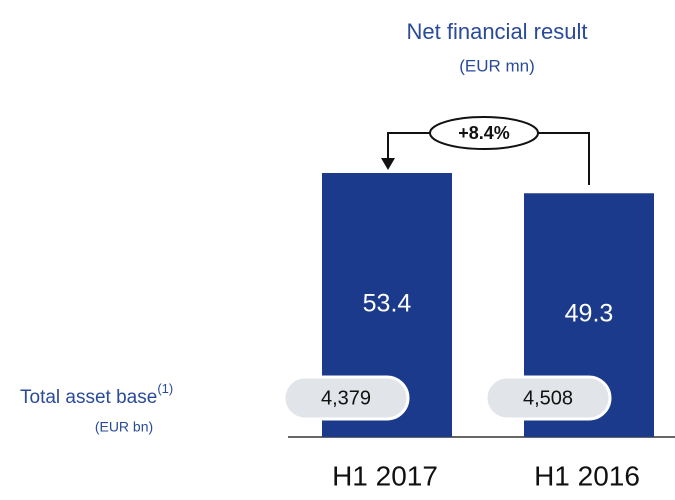 This screenshot has height=500, width=675. I want to click on change-label: +8.4%, so click(484, 133).